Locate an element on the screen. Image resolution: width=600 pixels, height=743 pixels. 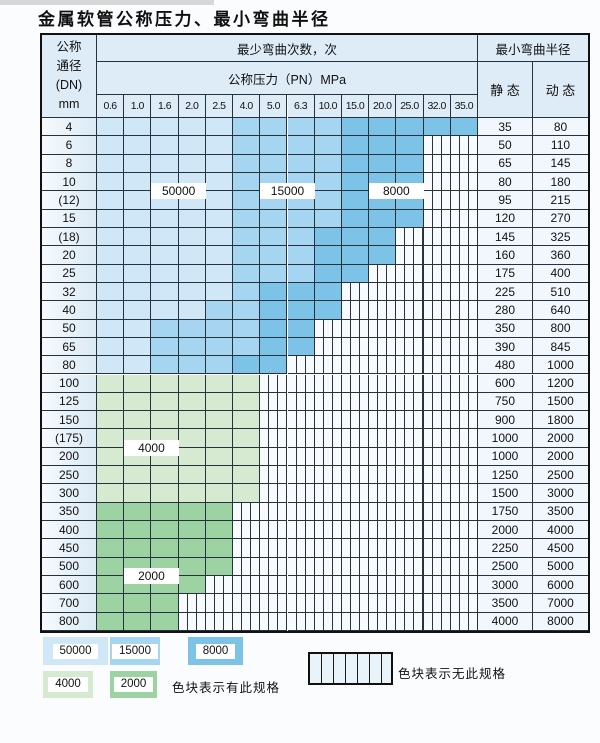
static-value-cell: 145 is located at coordinates (505, 237).